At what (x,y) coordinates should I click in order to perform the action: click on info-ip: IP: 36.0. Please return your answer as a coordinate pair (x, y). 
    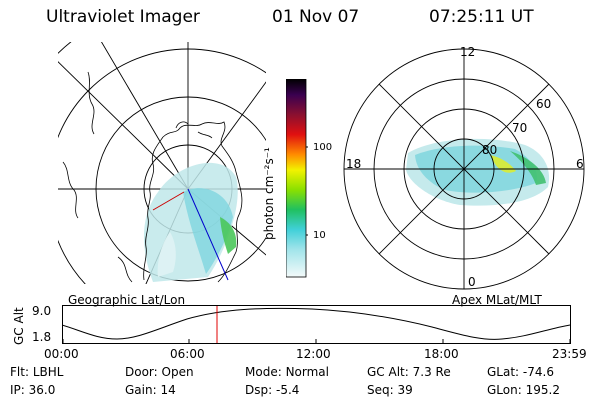
    Looking at the image, I should click on (33, 390).